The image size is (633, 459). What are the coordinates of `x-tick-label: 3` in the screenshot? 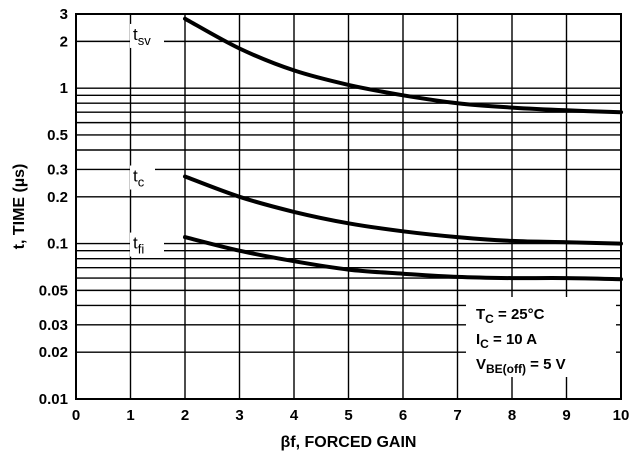 It's located at (239, 415).